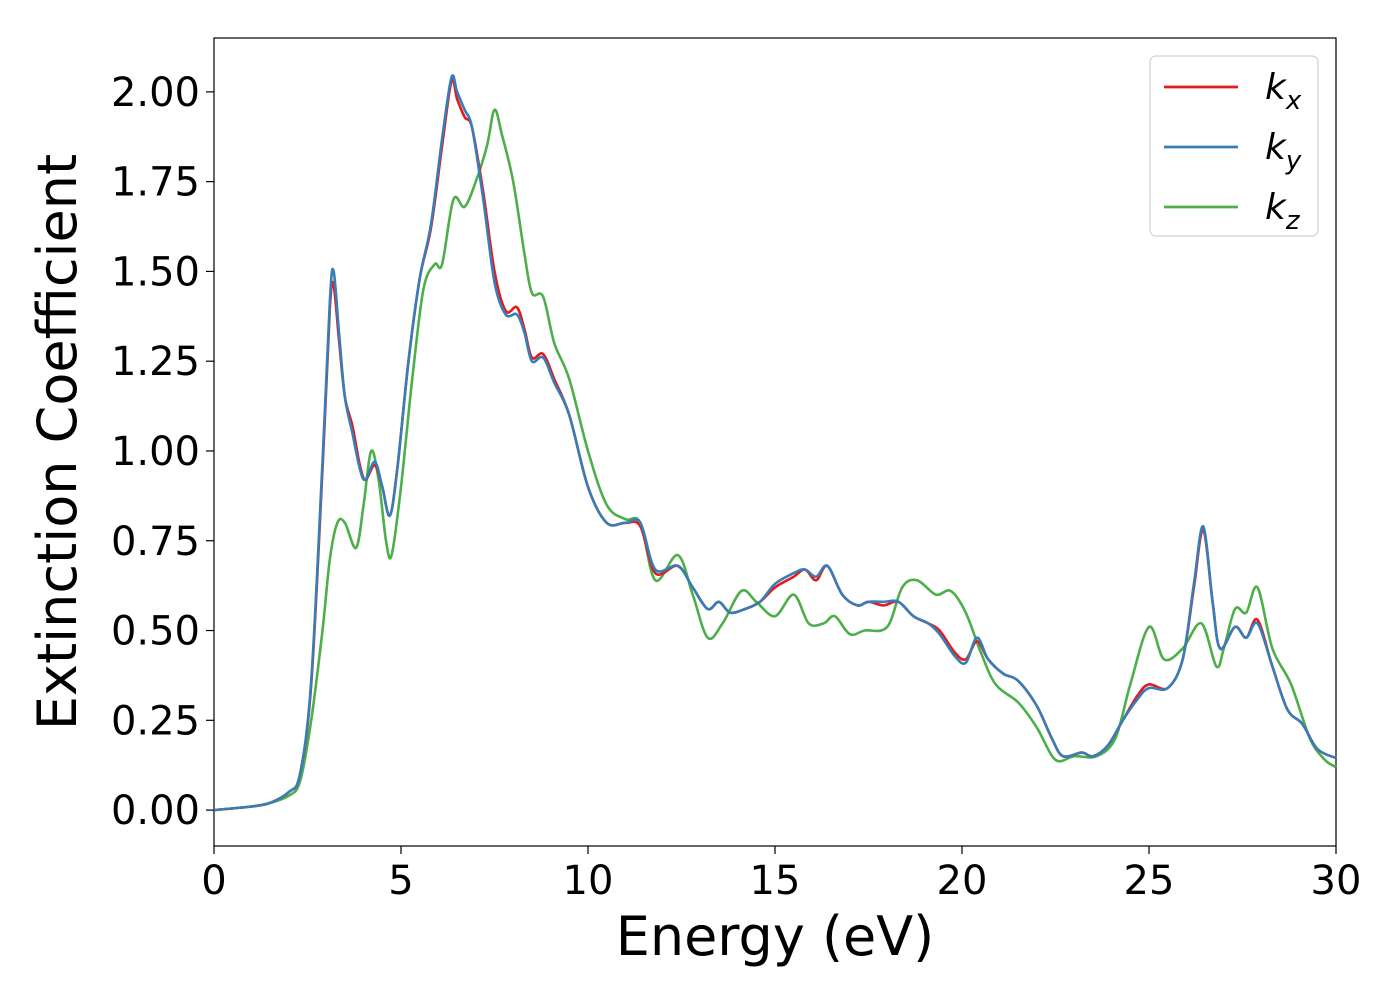 Image resolution: width=1400 pixels, height=1000 pixels. What do you see at coordinates (775, 881) in the screenshot?
I see `x-tick-label: 15` at bounding box center [775, 881].